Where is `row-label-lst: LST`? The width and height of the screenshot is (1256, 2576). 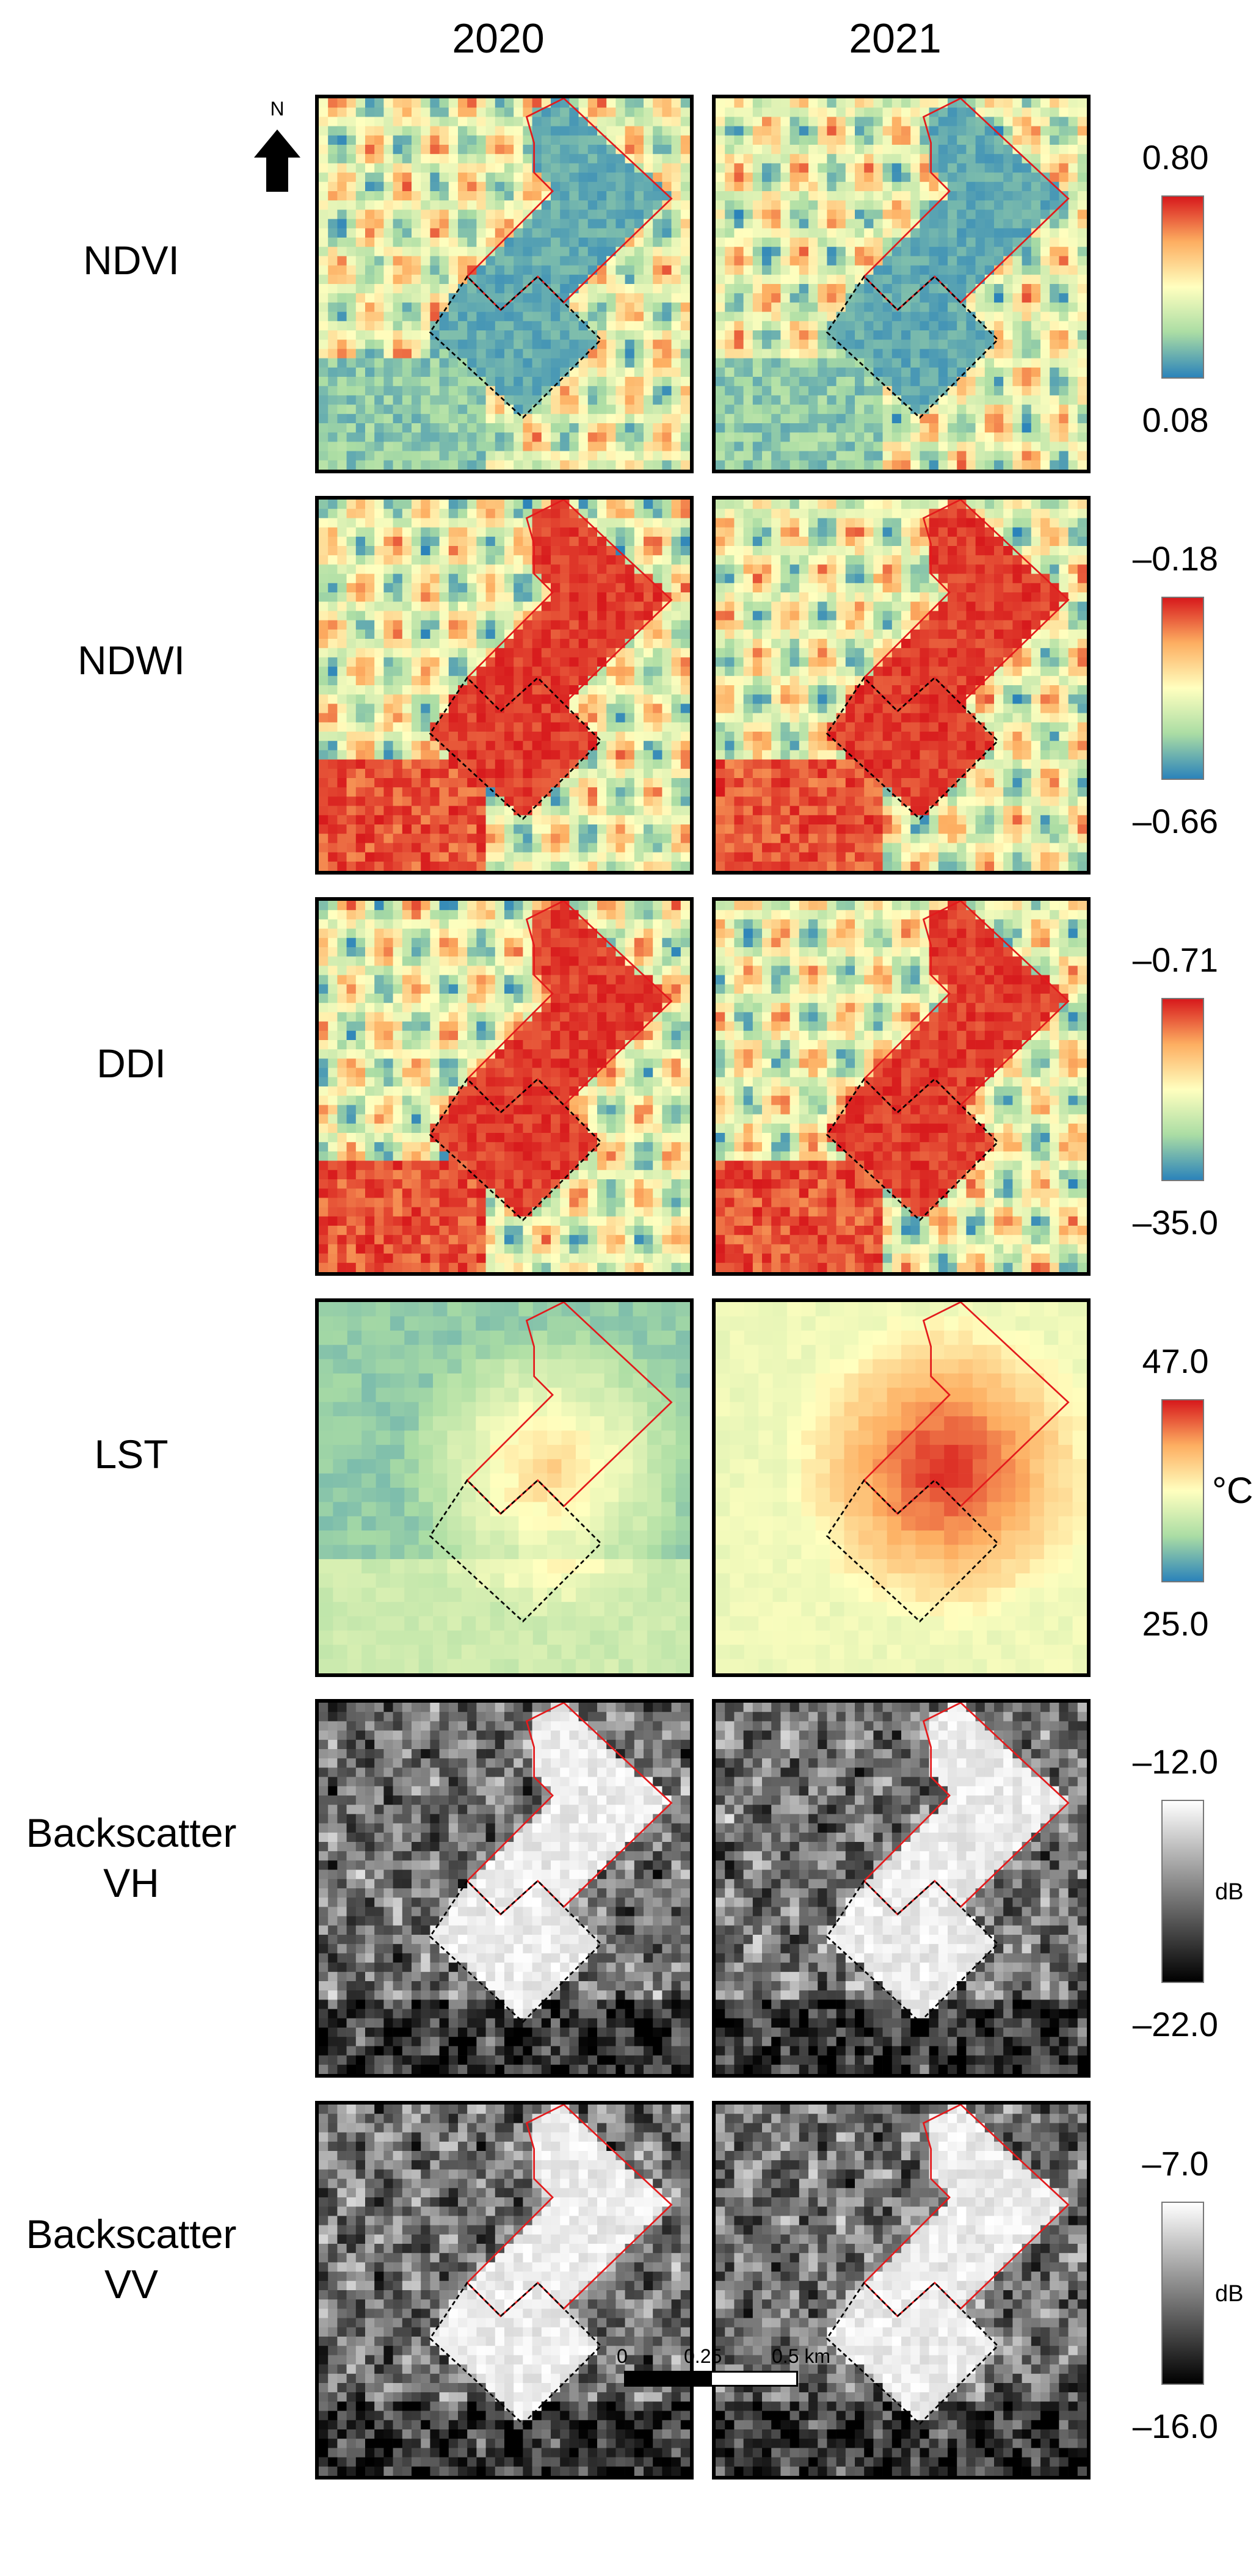
row-label-lst: LST is located at coordinates (131, 1455).